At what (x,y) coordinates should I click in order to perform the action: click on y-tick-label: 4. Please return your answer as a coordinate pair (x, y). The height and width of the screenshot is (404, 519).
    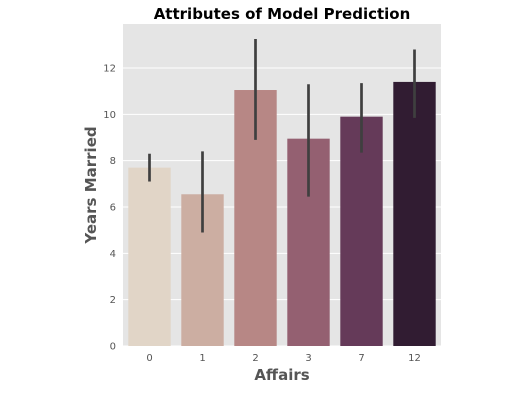
    Looking at the image, I should click on (113, 254).